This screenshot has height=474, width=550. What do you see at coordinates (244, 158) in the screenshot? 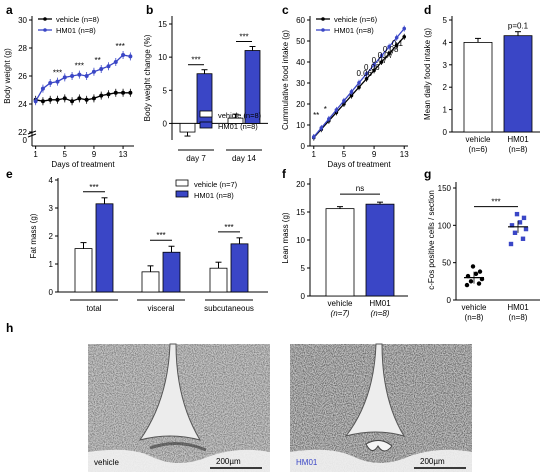
I see `chart-b-category-label: day 14` at bounding box center [244, 158].